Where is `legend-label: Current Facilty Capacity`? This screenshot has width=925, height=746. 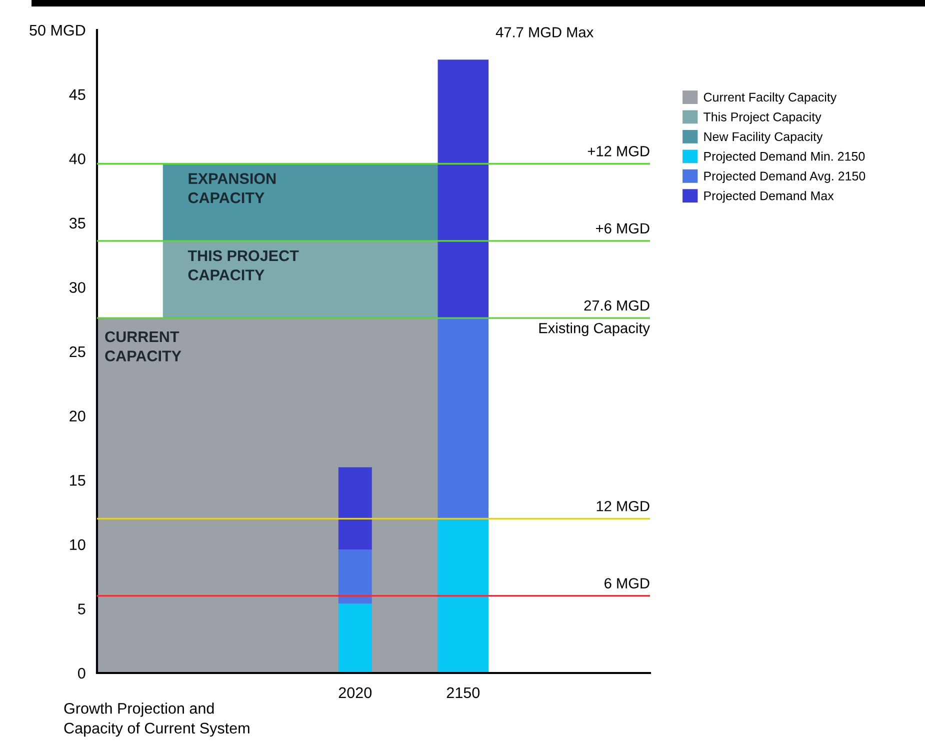
legend-label: Current Facilty Capacity is located at coordinates (770, 98).